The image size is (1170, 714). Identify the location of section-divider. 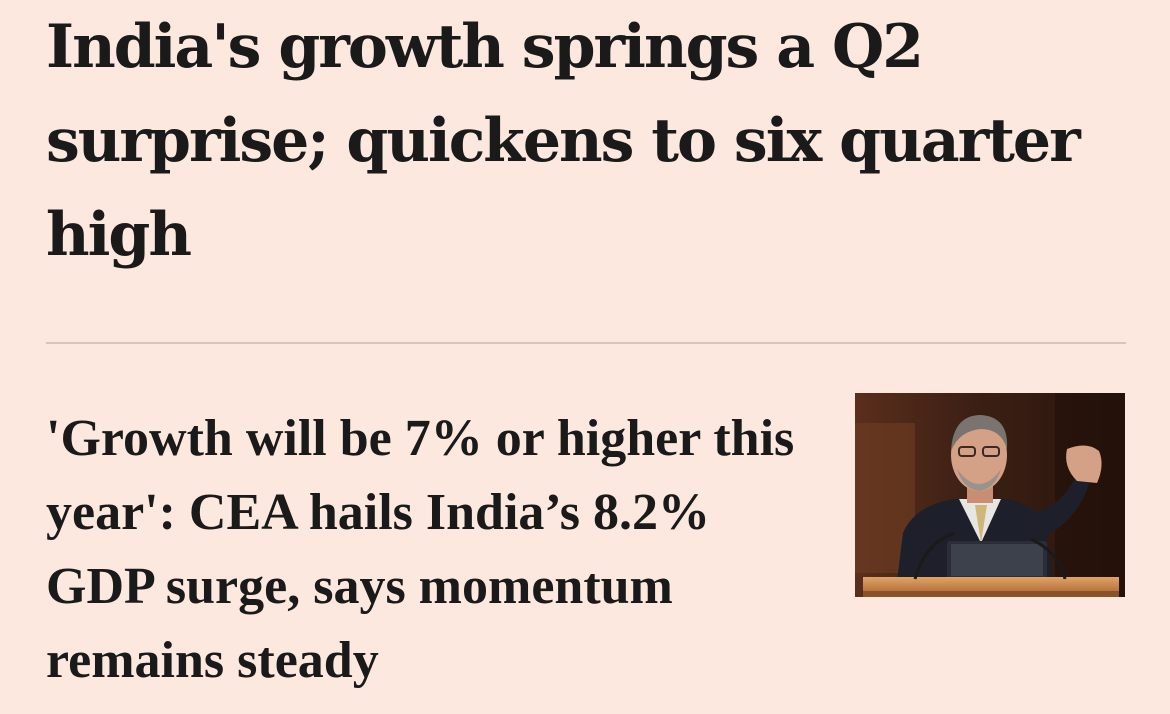
(586, 343).